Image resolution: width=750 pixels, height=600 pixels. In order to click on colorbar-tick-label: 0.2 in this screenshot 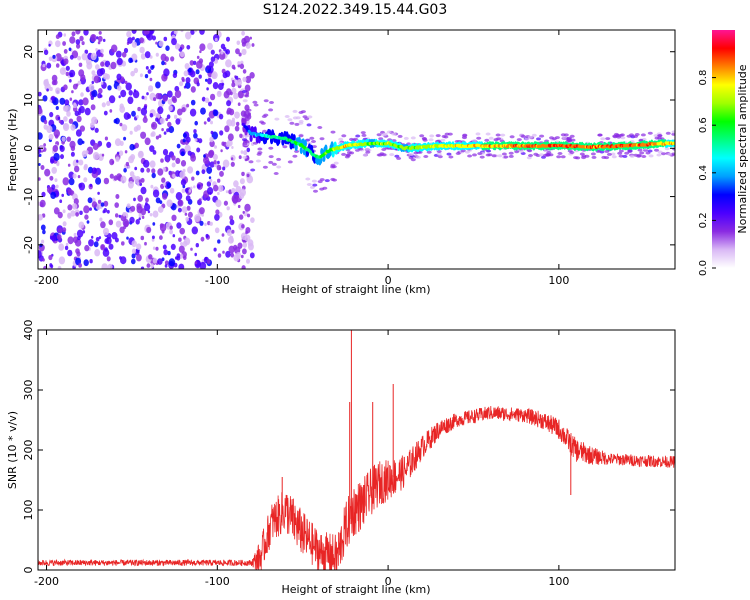, I will do `click(703, 220)`.